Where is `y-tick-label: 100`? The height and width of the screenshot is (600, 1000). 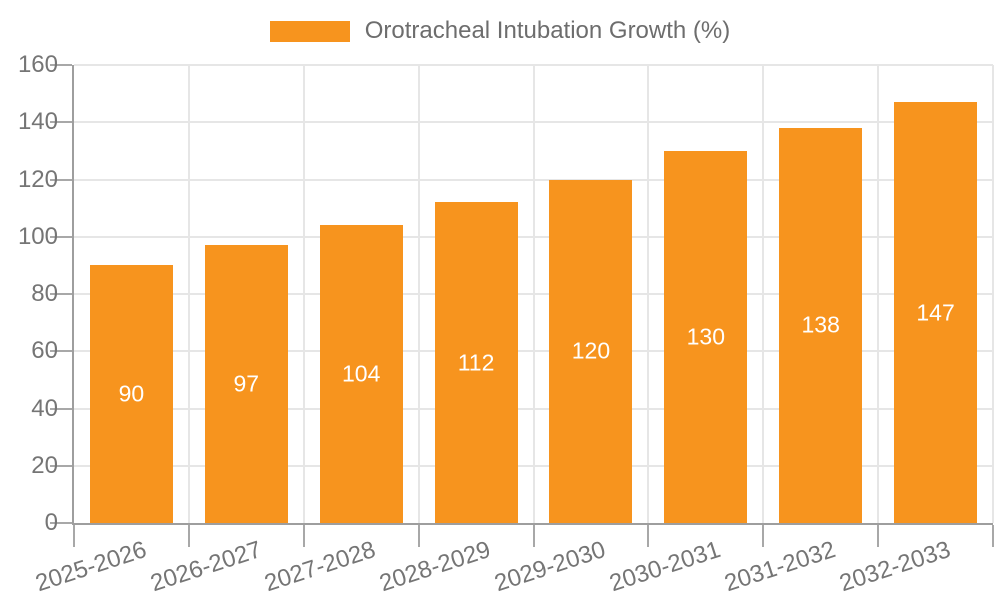 y-tick-label: 100 is located at coordinates (37, 236).